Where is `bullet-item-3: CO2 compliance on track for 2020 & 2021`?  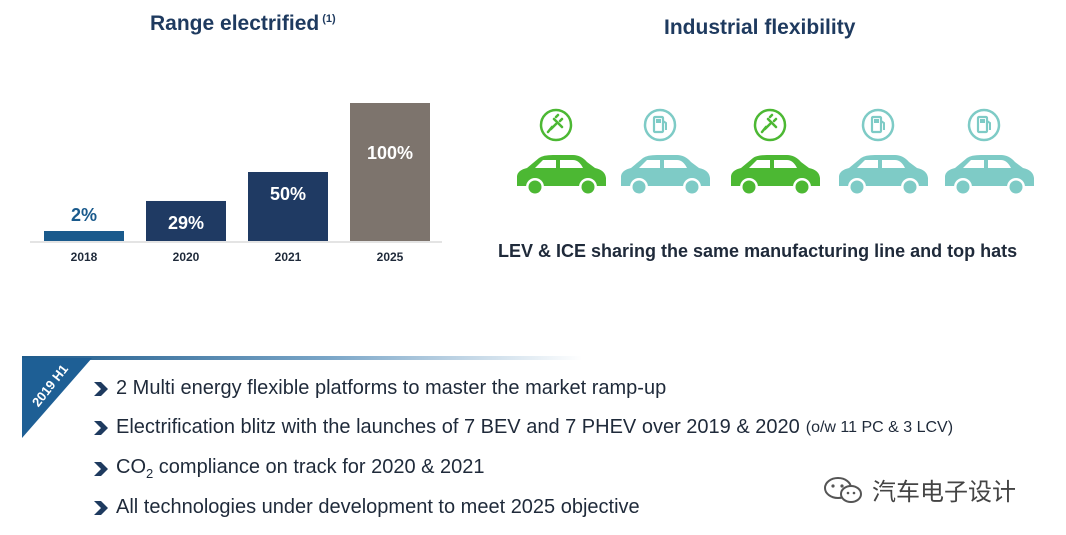 bullet-item-3: CO2 compliance on track for 2020 & 2021 is located at coordinates (288, 468).